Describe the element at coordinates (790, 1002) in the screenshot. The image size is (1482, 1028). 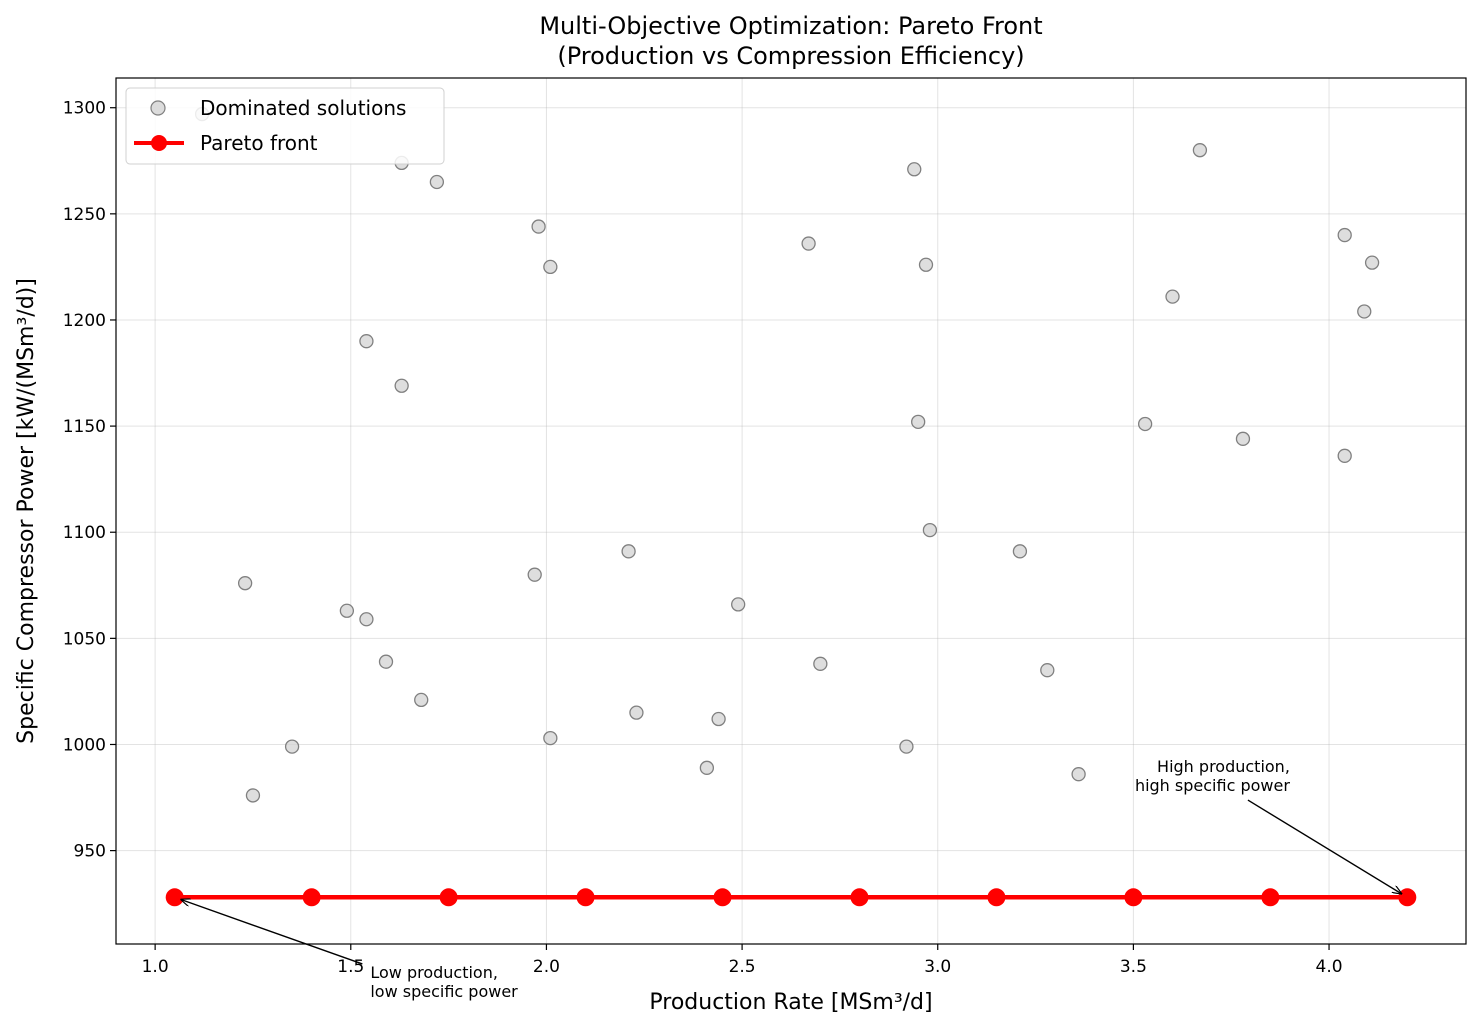
I see `x-axis-label: Production Rate [MSm³/d]` at that location.